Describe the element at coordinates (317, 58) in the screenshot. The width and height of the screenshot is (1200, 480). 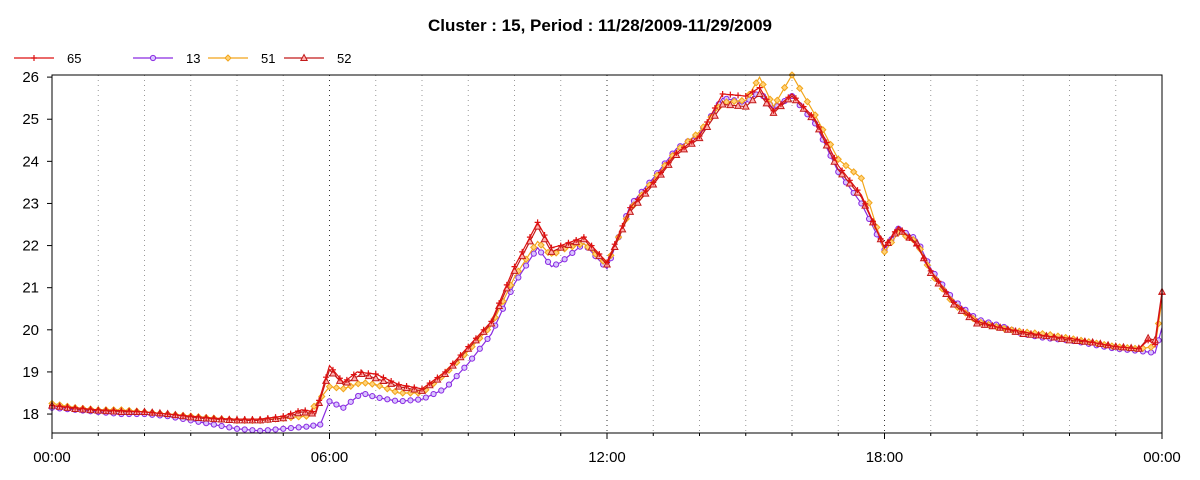
I see `legend-item: 52` at that location.